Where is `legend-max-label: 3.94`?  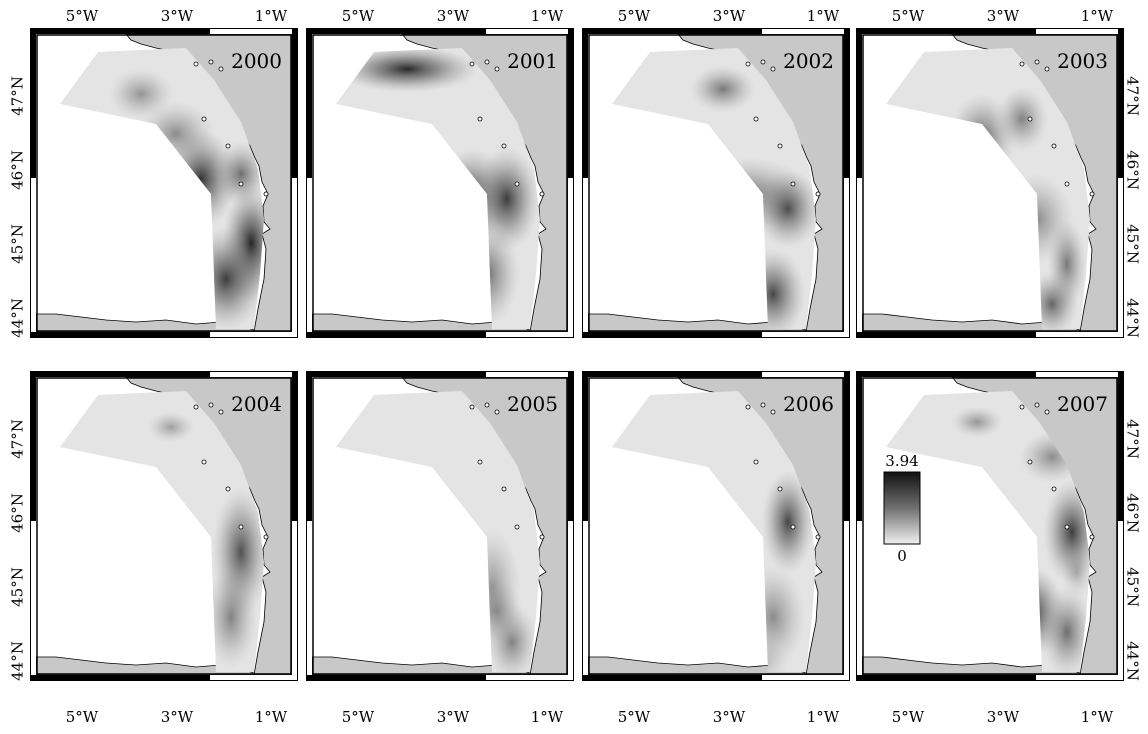
legend-max-label: 3.94 is located at coordinates (901, 461).